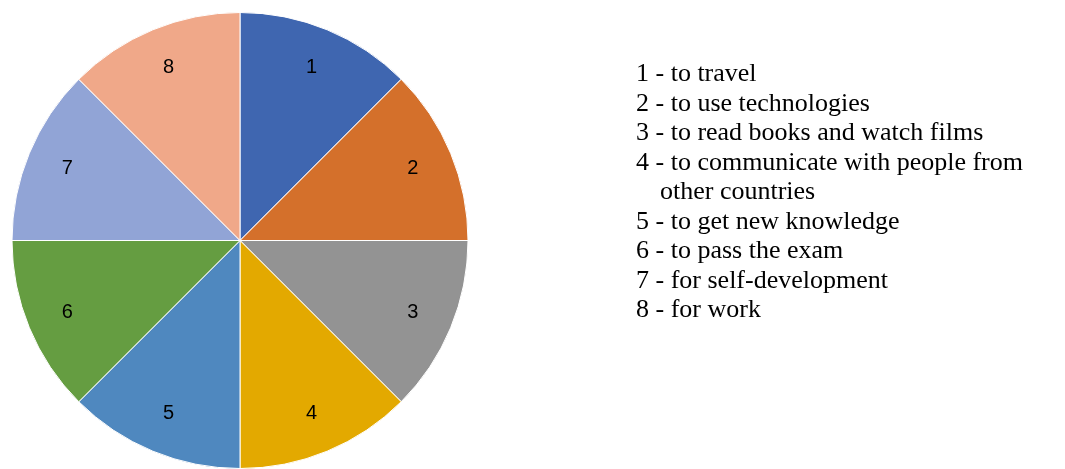  Describe the element at coordinates (768, 220) in the screenshot. I see `text: 5 - to get new knowledge` at that location.